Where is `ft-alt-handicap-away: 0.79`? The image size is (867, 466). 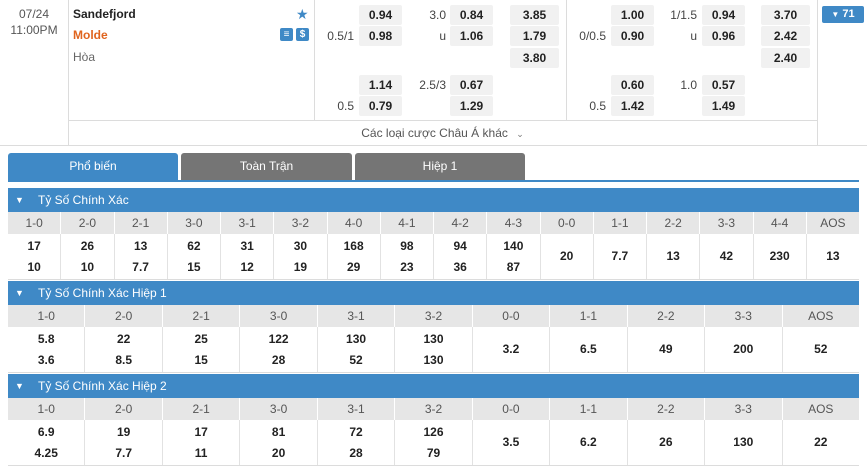
ft-alt-handicap-away: 0.79 is located at coordinates (380, 106).